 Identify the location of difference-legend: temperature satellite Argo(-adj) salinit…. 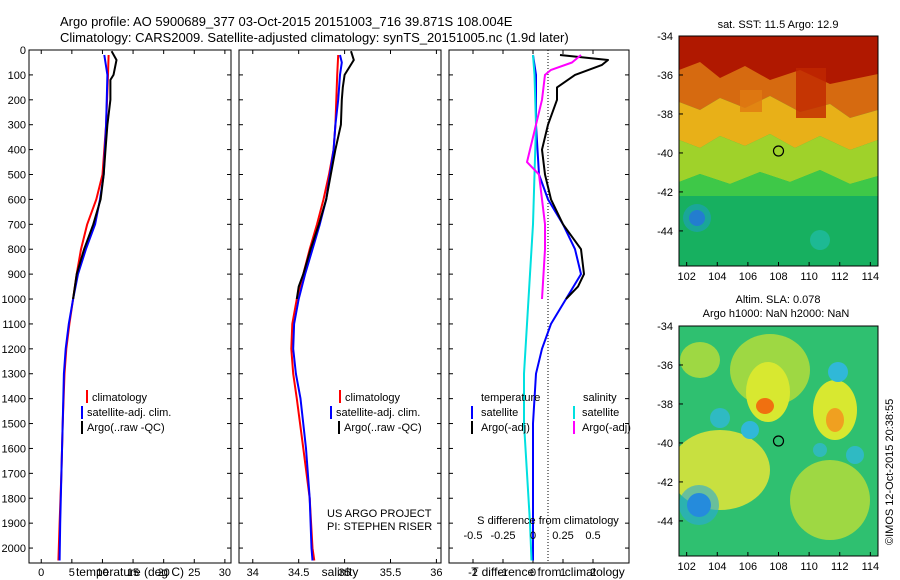
(551, 413).